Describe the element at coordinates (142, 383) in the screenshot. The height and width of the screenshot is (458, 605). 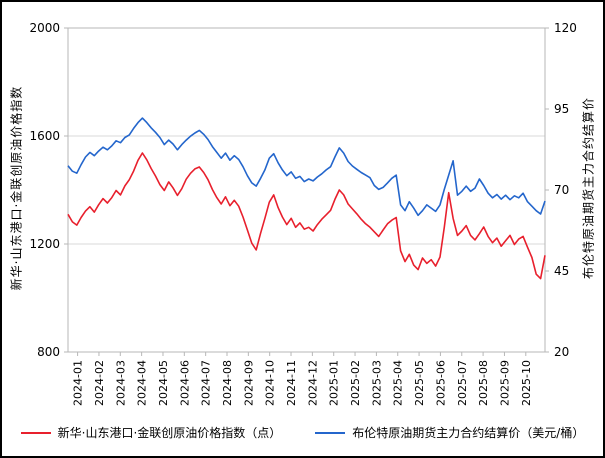
I see `x-axis-tick-label: 2024-04` at that location.